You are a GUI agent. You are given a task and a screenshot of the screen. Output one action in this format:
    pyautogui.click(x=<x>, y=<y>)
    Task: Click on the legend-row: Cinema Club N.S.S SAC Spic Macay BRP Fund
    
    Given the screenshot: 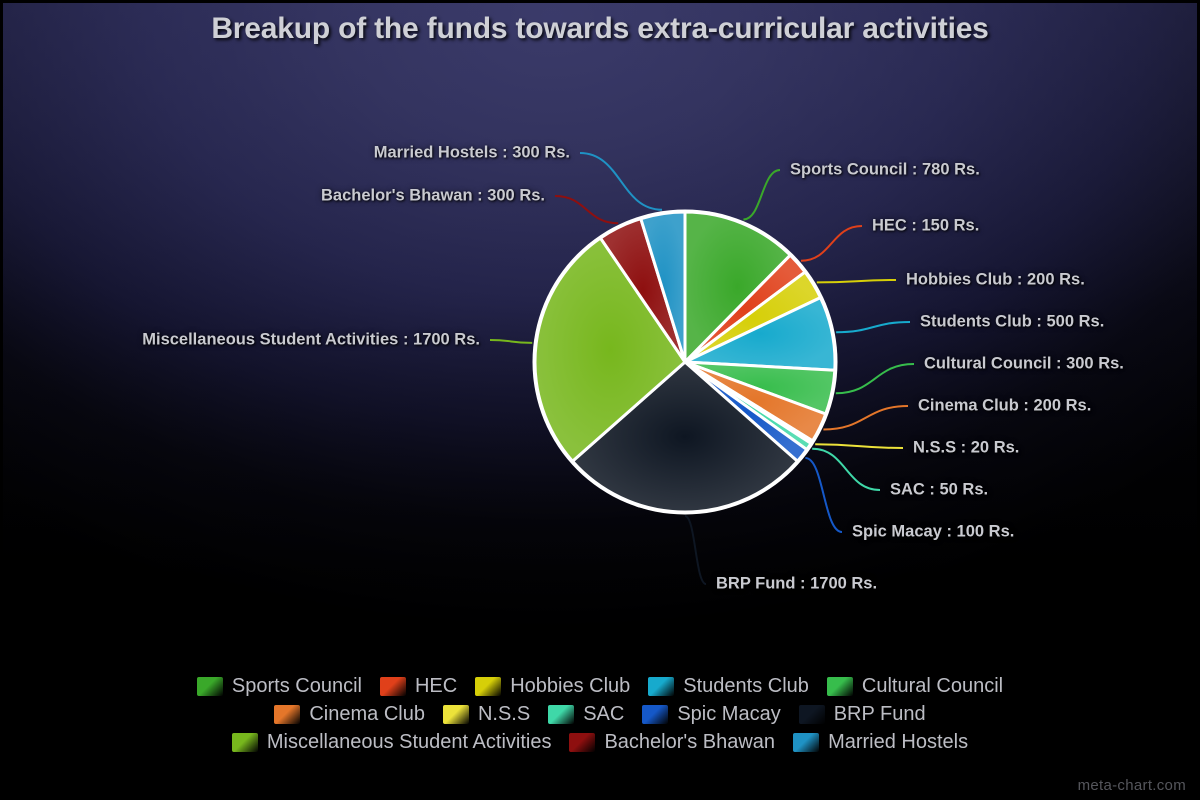 What is the action you would take?
    pyautogui.click(x=600, y=714)
    